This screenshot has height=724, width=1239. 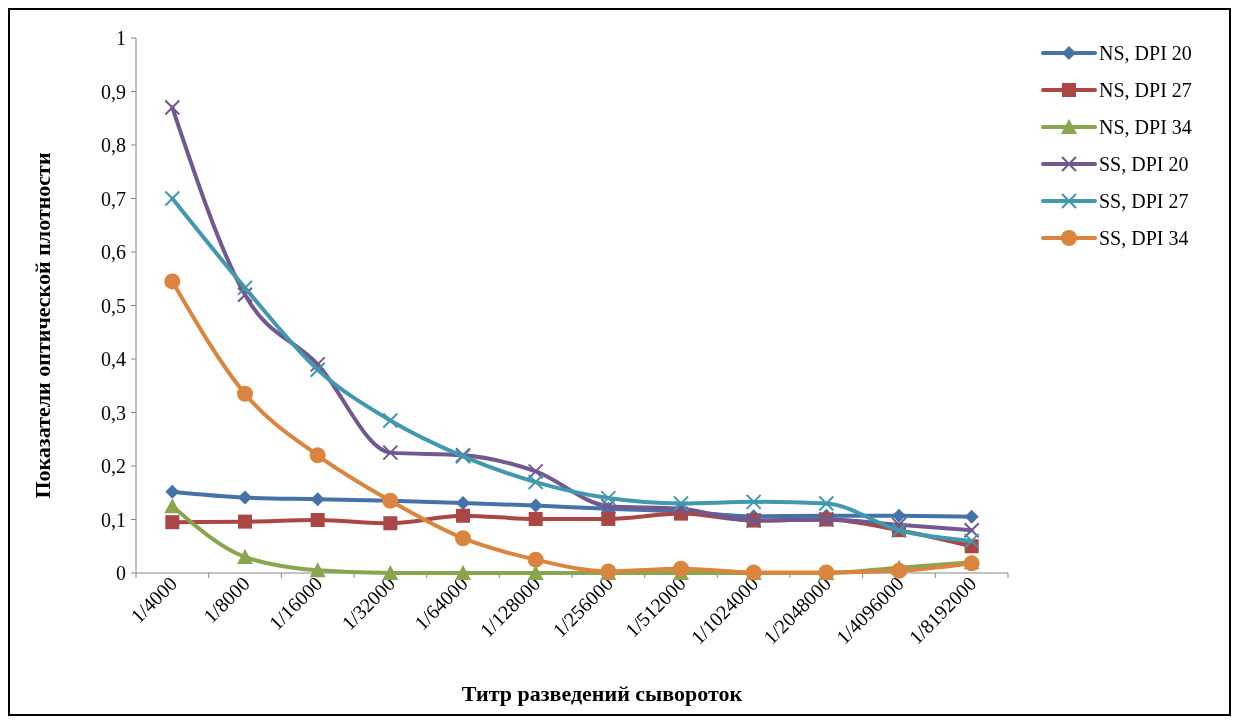 What do you see at coordinates (121, 573) in the screenshot?
I see `y-tick-label: 0` at bounding box center [121, 573].